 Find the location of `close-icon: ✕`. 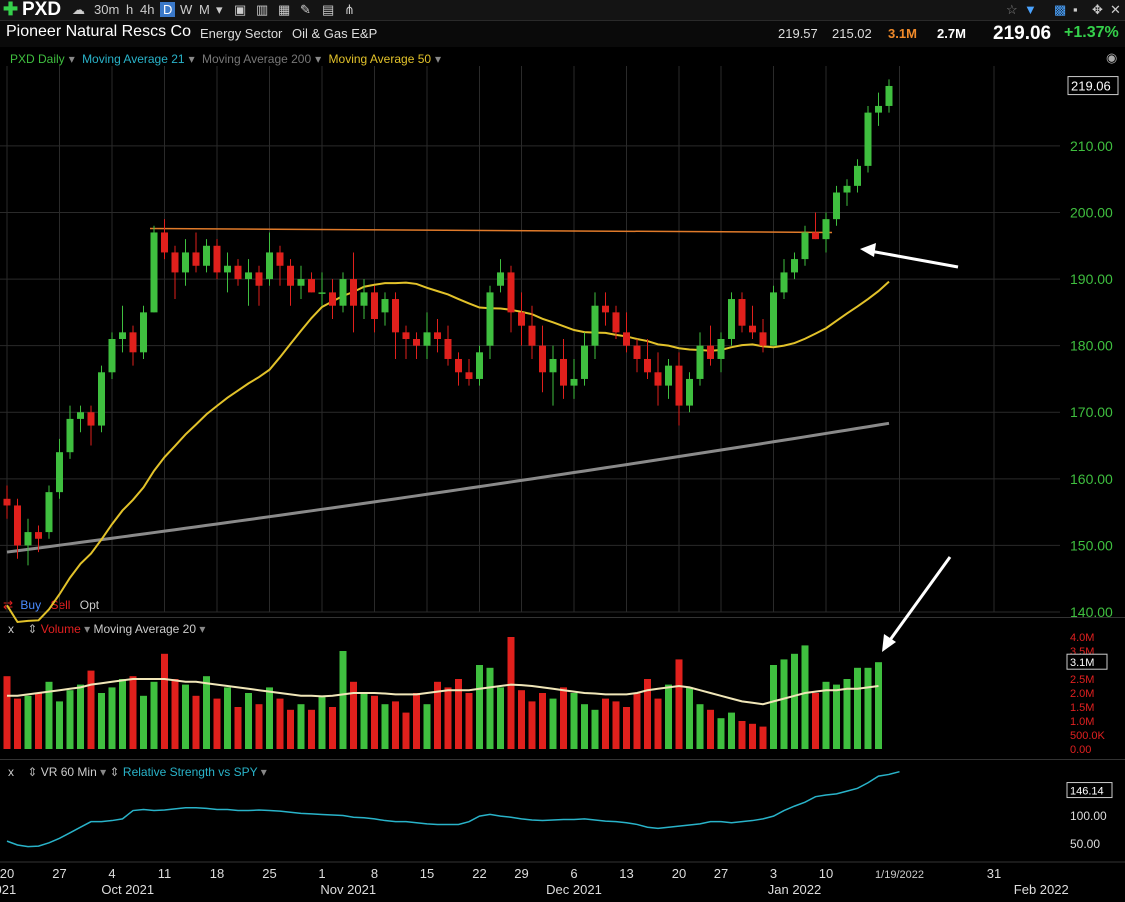

close-icon: ✕ is located at coordinates (1115, 9).